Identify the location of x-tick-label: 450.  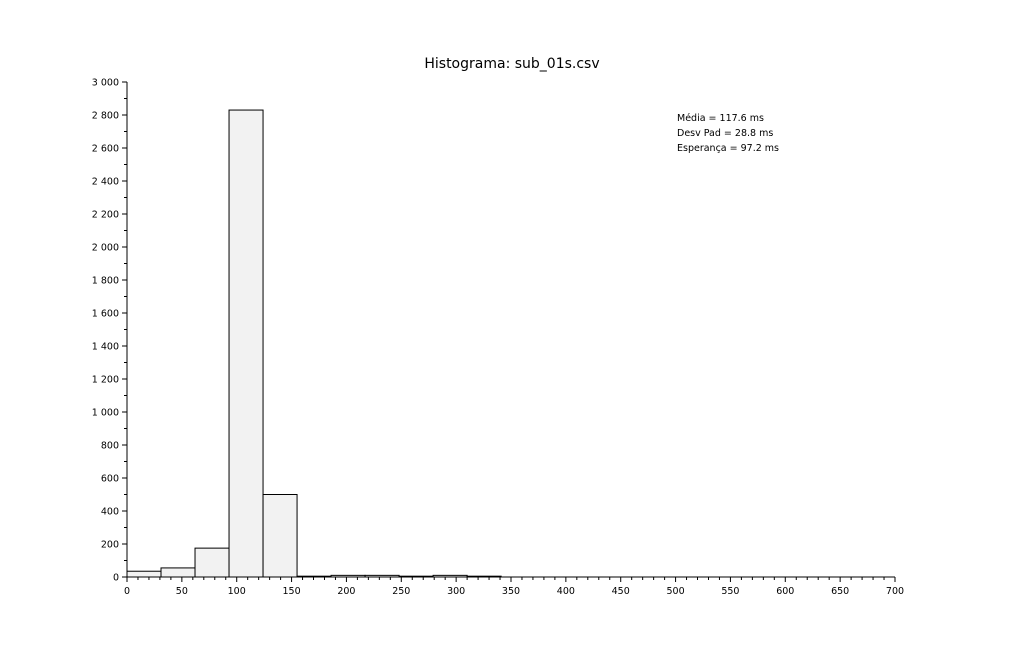
(621, 591).